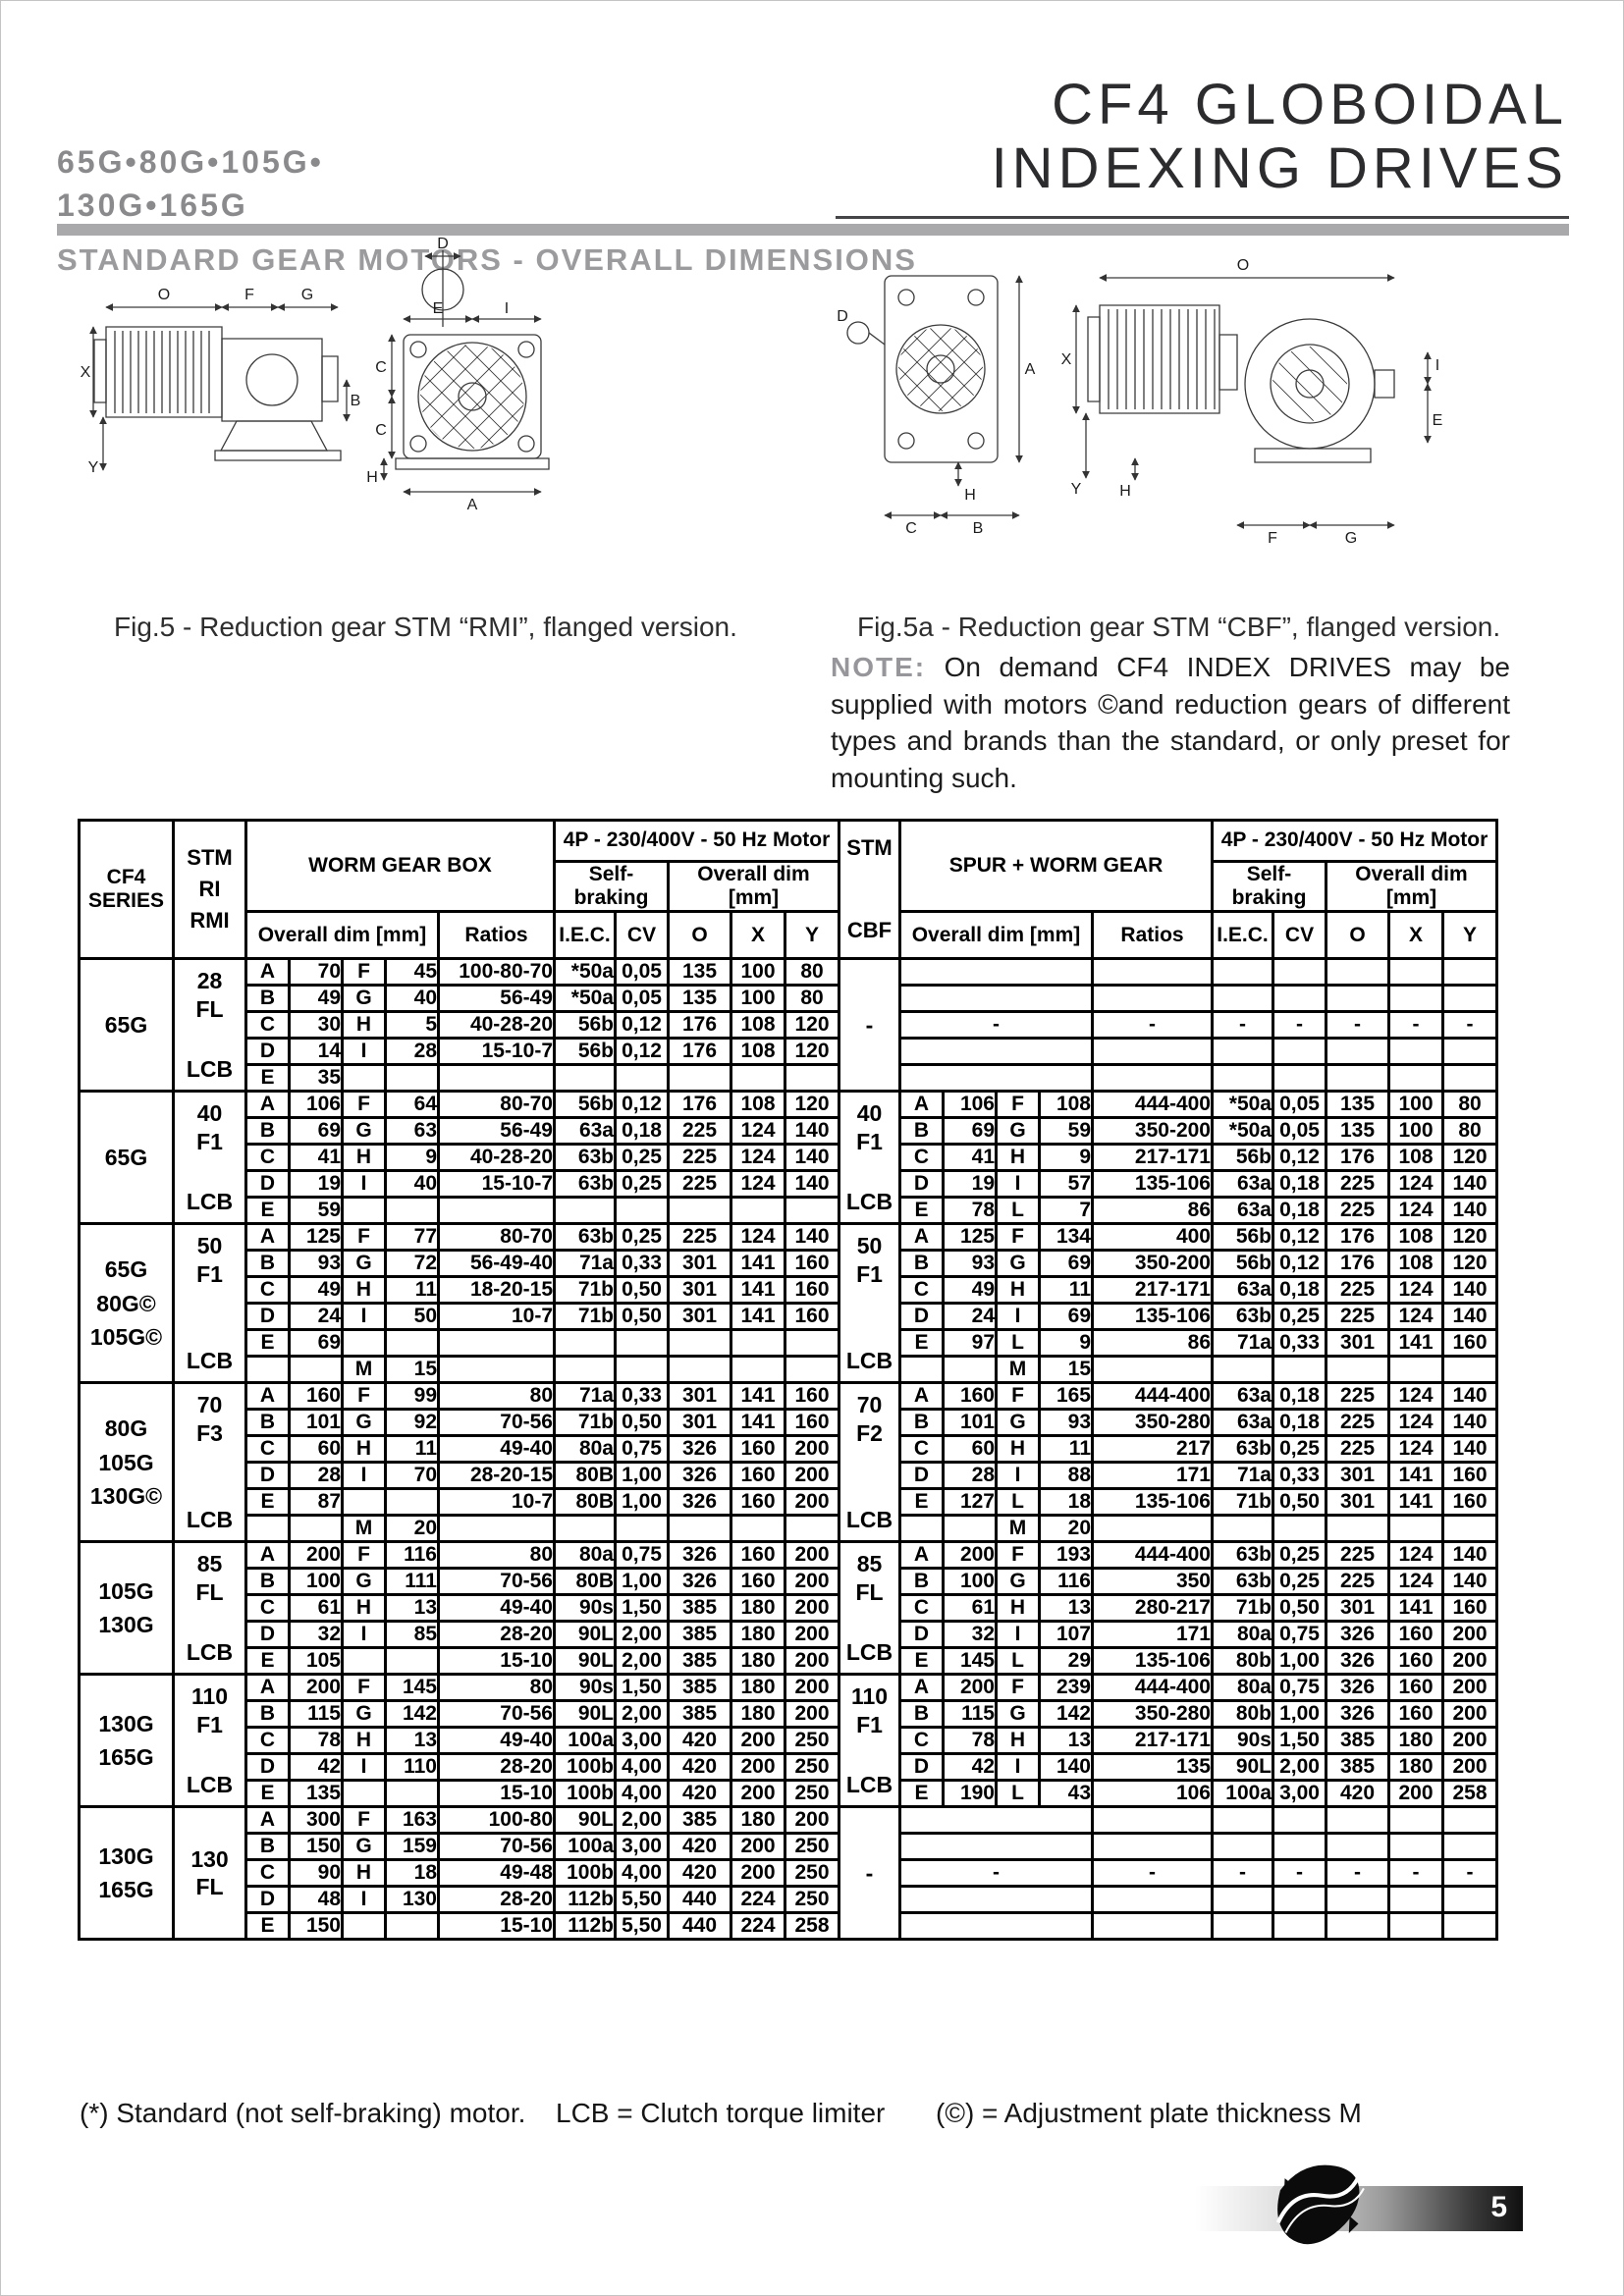  What do you see at coordinates (316, 1714) in the screenshot?
I see `table-cell: 115` at bounding box center [316, 1714].